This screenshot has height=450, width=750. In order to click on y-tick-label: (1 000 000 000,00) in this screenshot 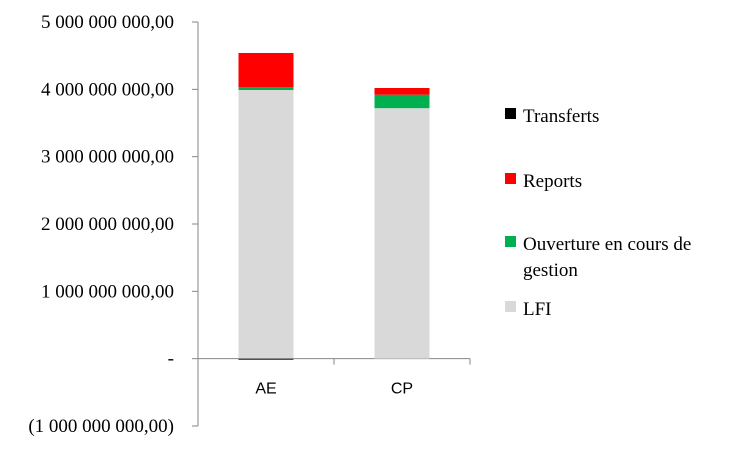, I will do `click(101, 426)`.